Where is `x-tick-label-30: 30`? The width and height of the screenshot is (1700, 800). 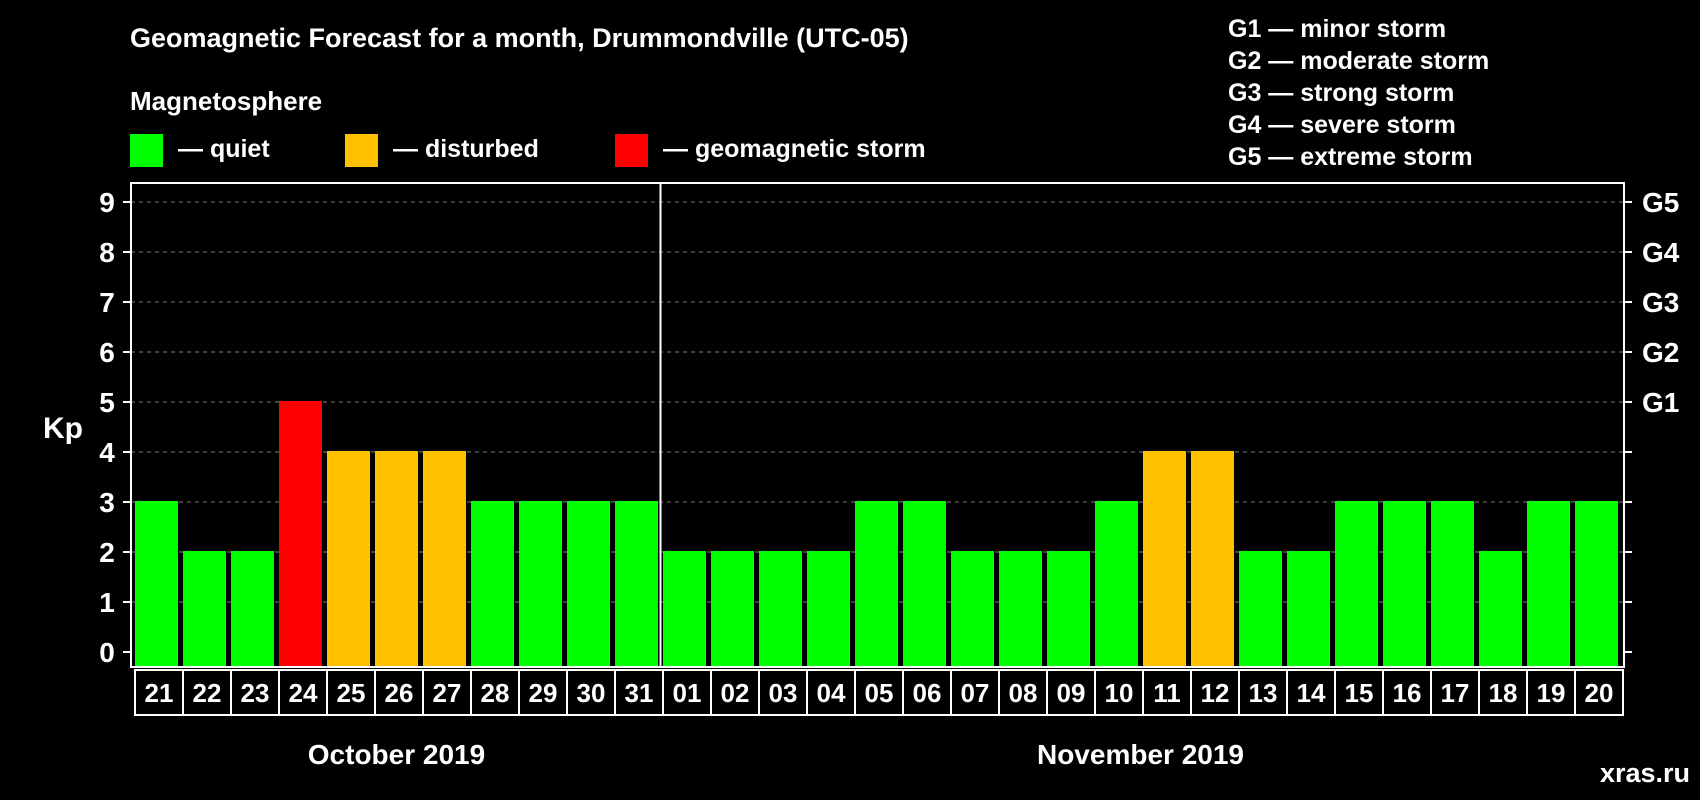 x-tick-label-30: 30 is located at coordinates (591, 693).